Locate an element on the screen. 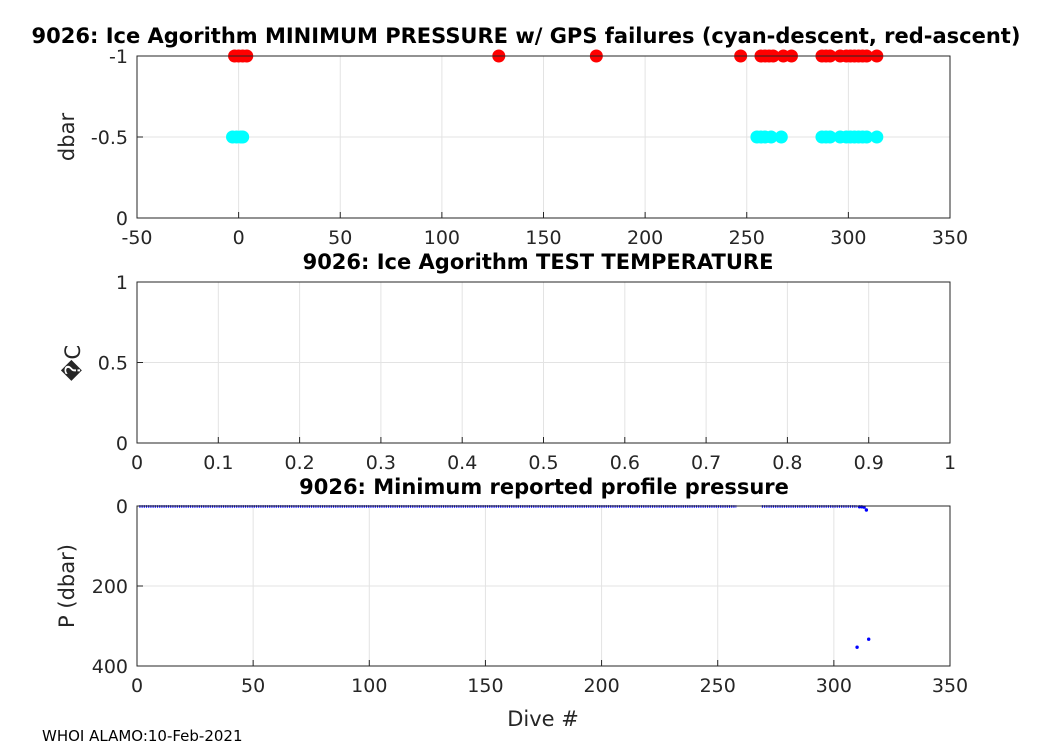  ylabel-min-pressure: dbar is located at coordinates (67, 137).